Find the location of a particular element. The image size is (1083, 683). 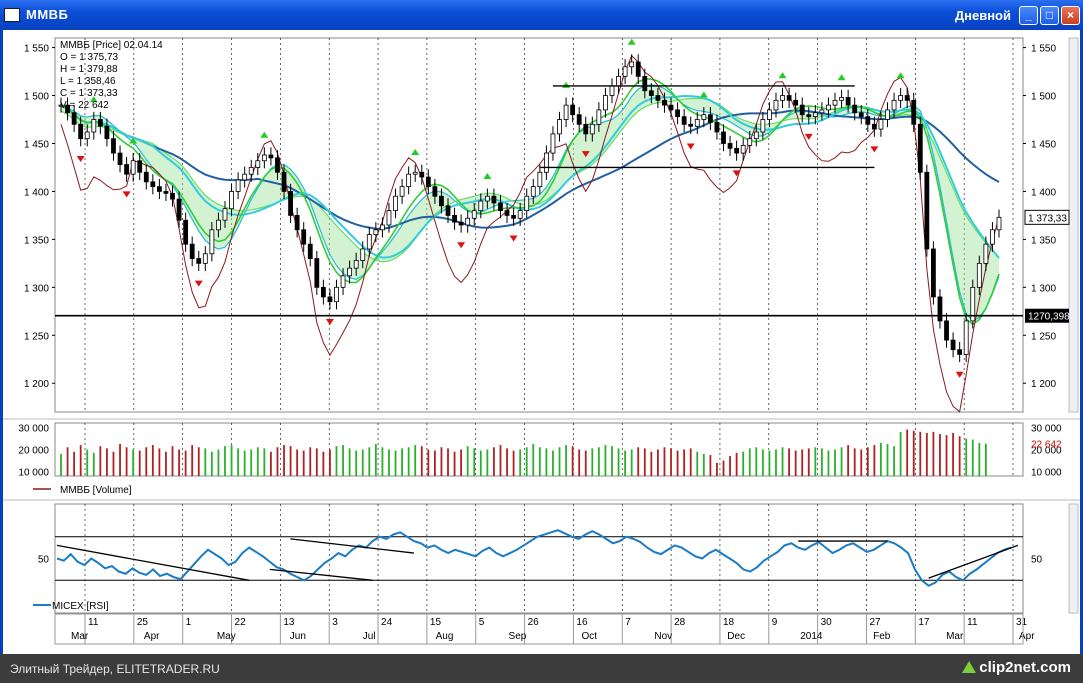

month-tick-label: Aug is located at coordinates (445, 636).